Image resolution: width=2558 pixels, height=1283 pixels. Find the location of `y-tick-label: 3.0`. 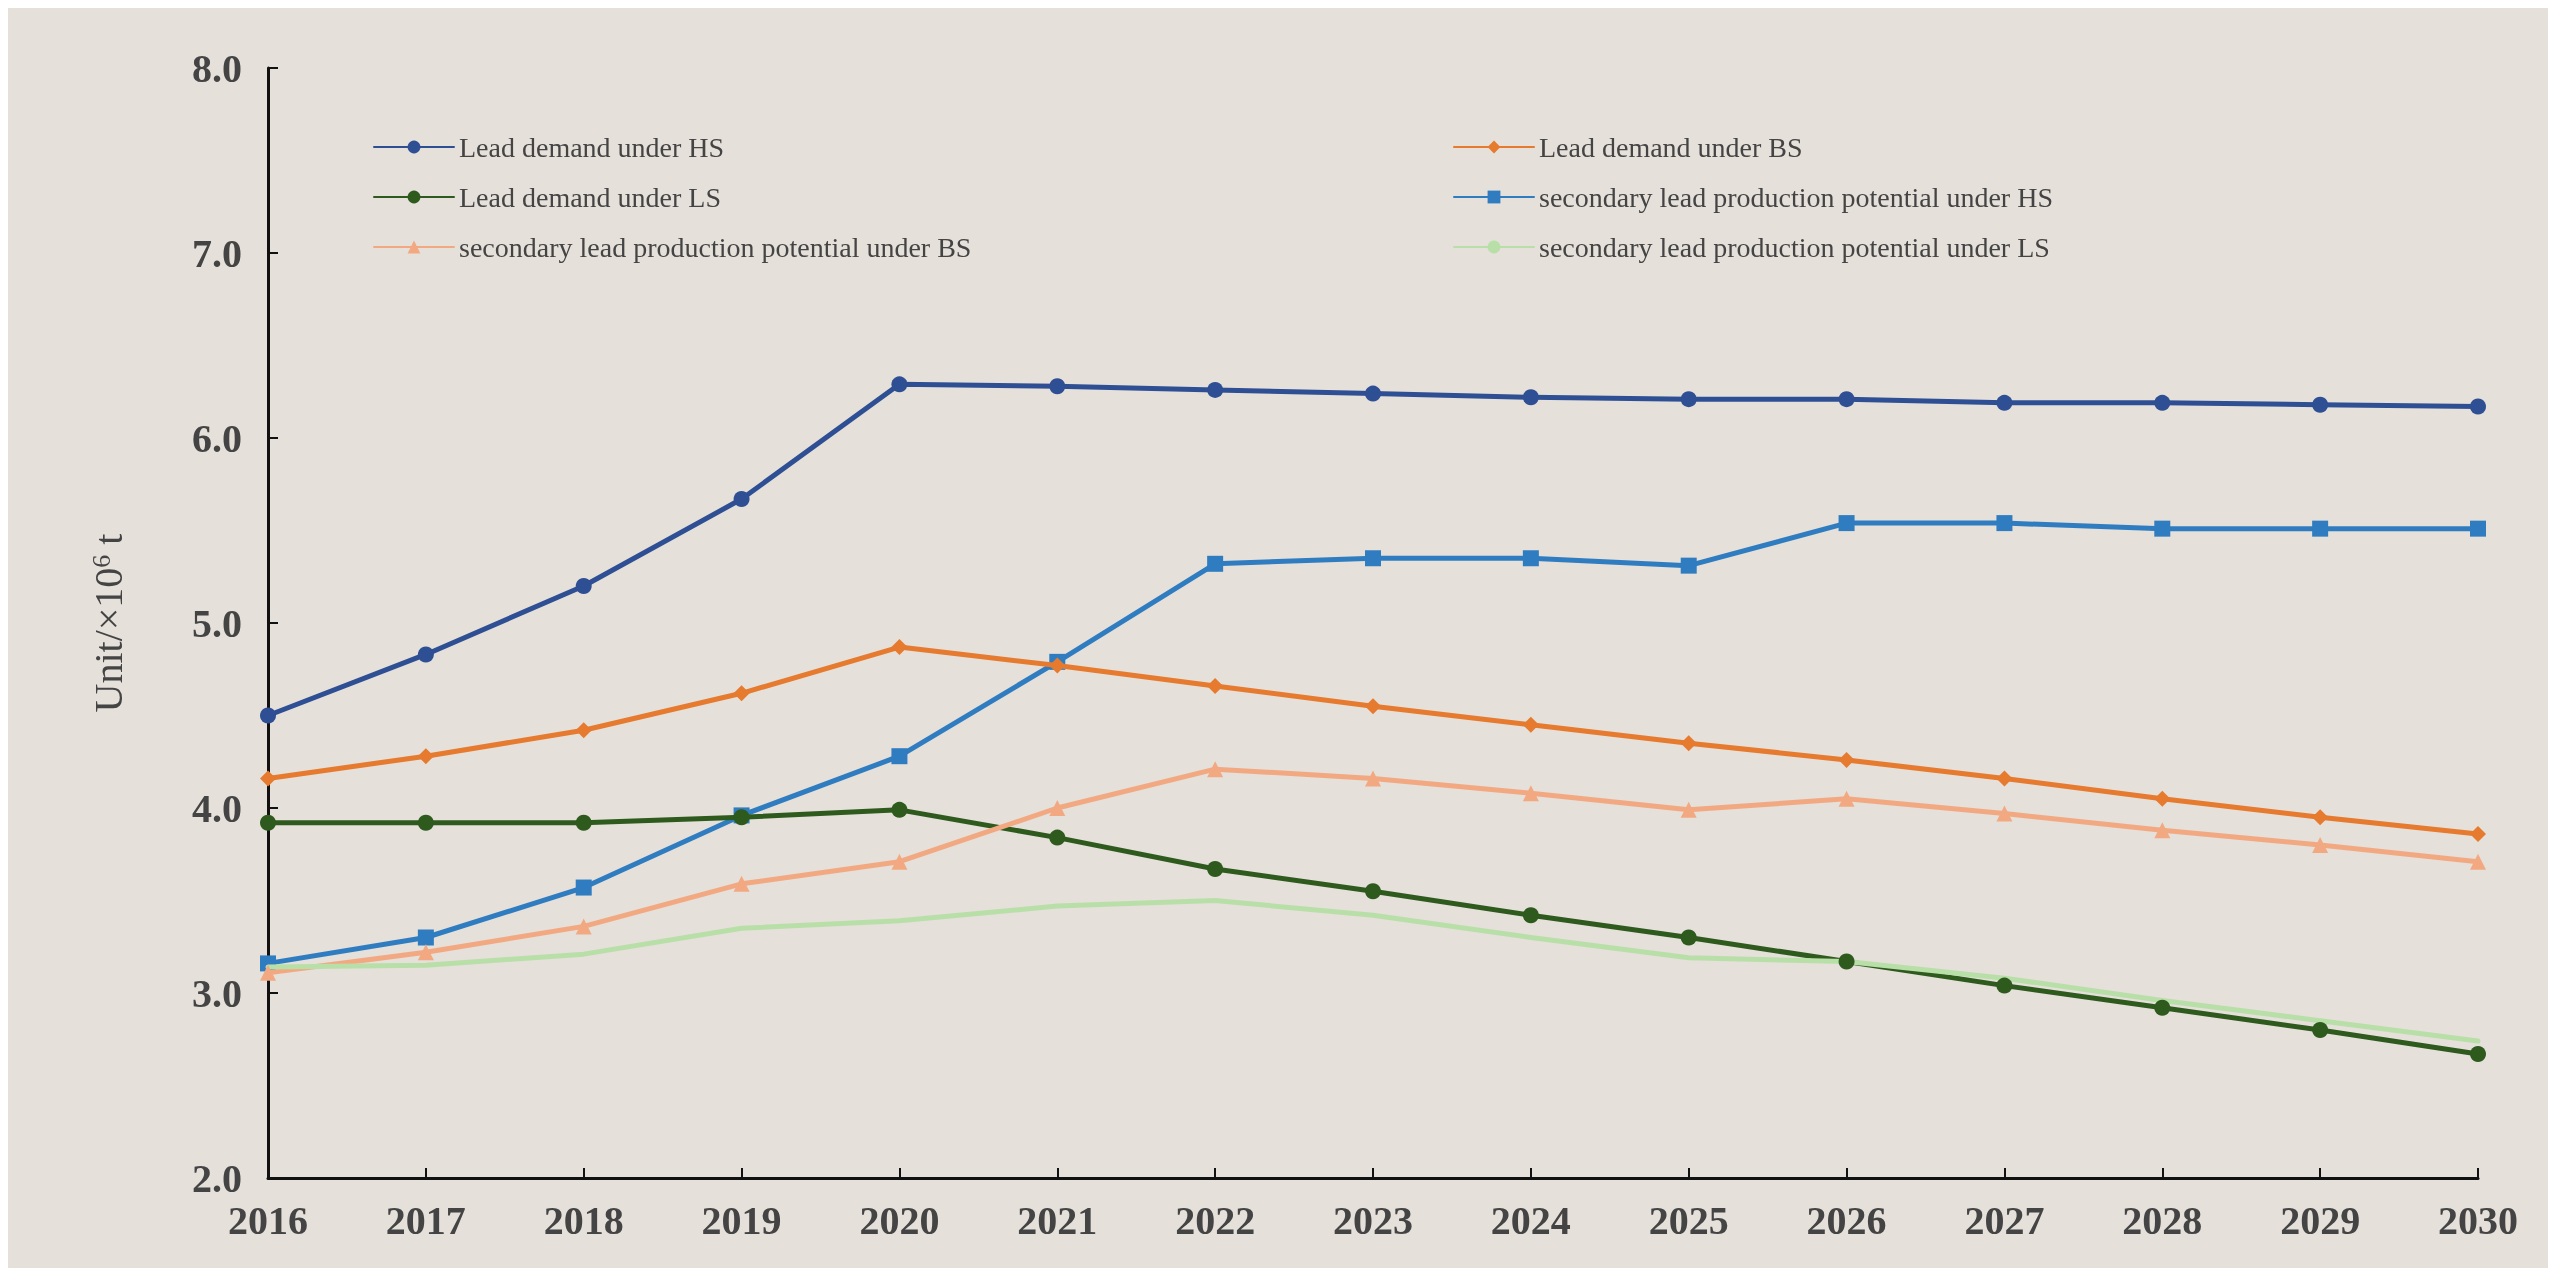

y-tick-label: 3.0 is located at coordinates (217, 993).